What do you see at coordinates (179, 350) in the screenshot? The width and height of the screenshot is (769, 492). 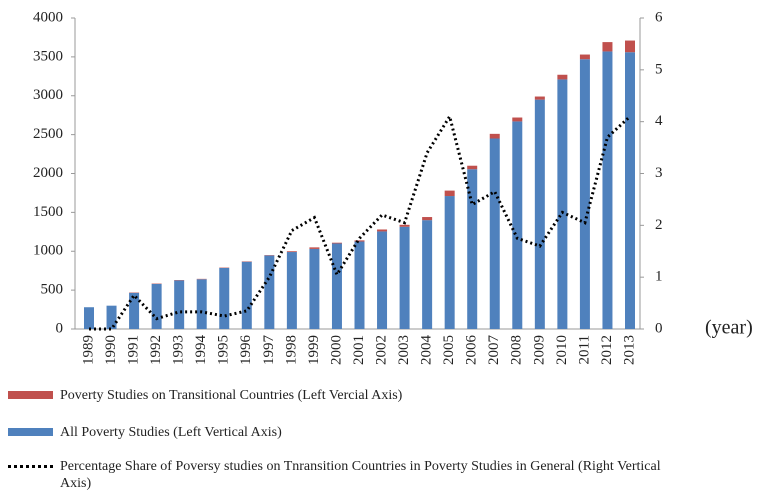 I see `x-tick-label: 1993` at bounding box center [179, 350].